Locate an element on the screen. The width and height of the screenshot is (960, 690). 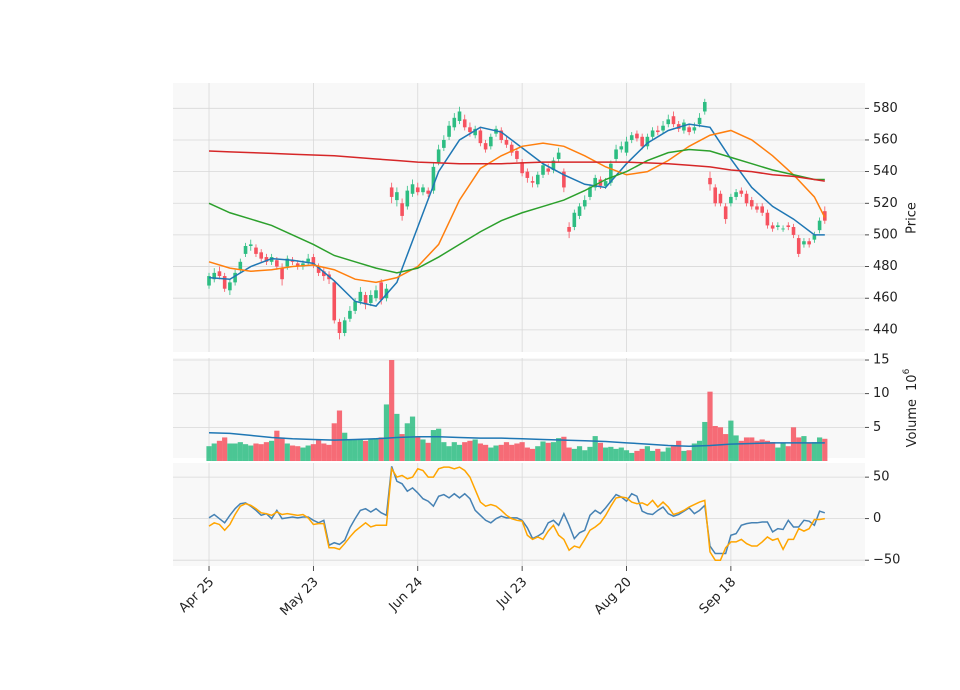
y-tick-label: 520 is located at coordinates (885, 203).